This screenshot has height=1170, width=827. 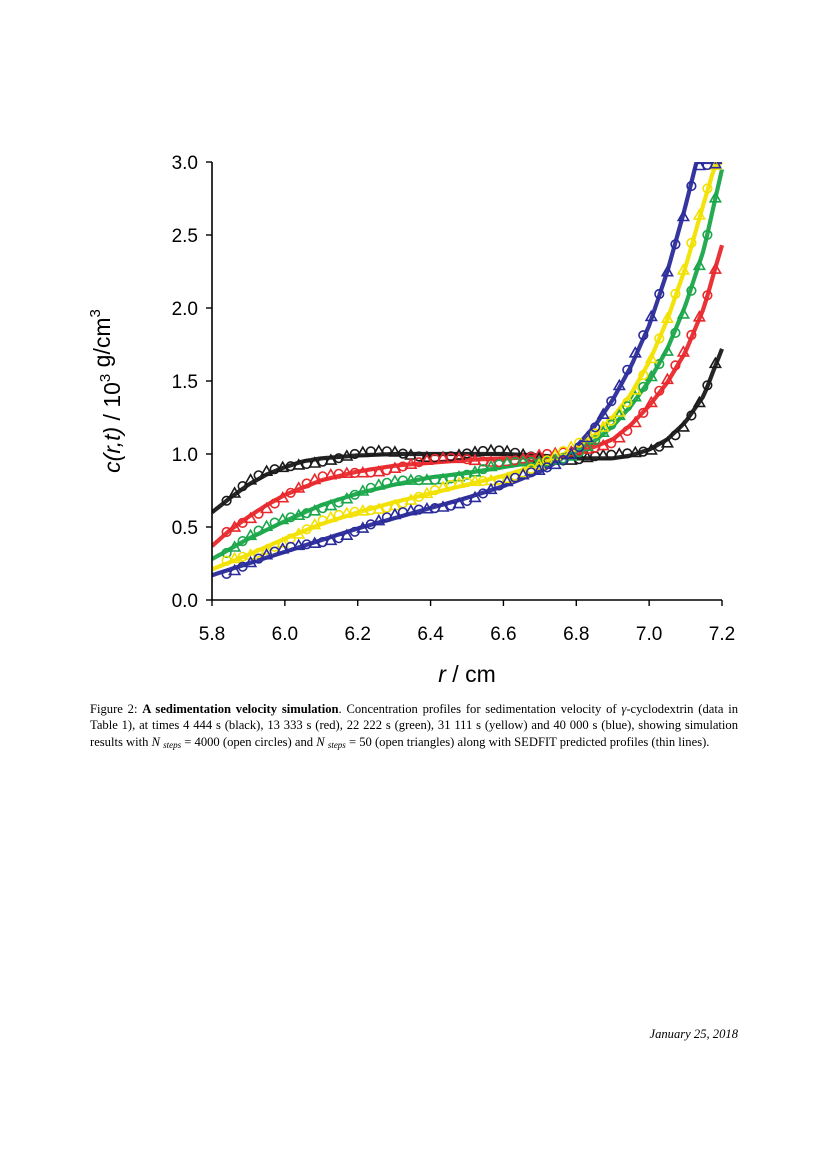 I want to click on x-tick-label: 7.2, so click(x=722, y=634).